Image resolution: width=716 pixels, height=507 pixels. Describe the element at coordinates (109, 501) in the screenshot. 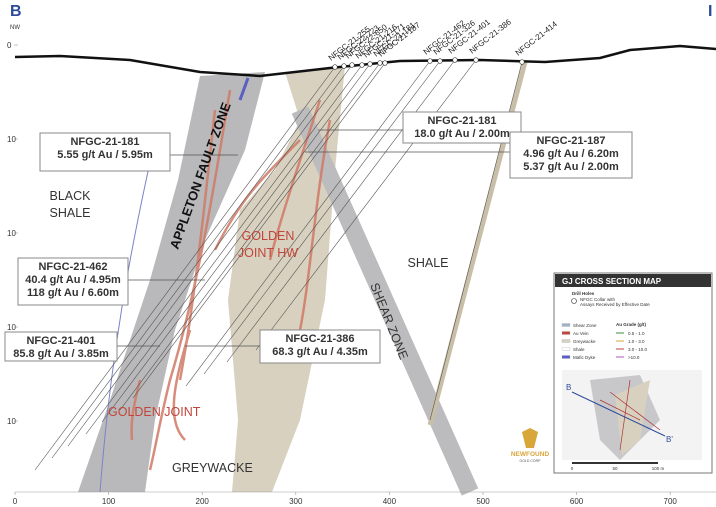

I see `distance-label: 100` at that location.